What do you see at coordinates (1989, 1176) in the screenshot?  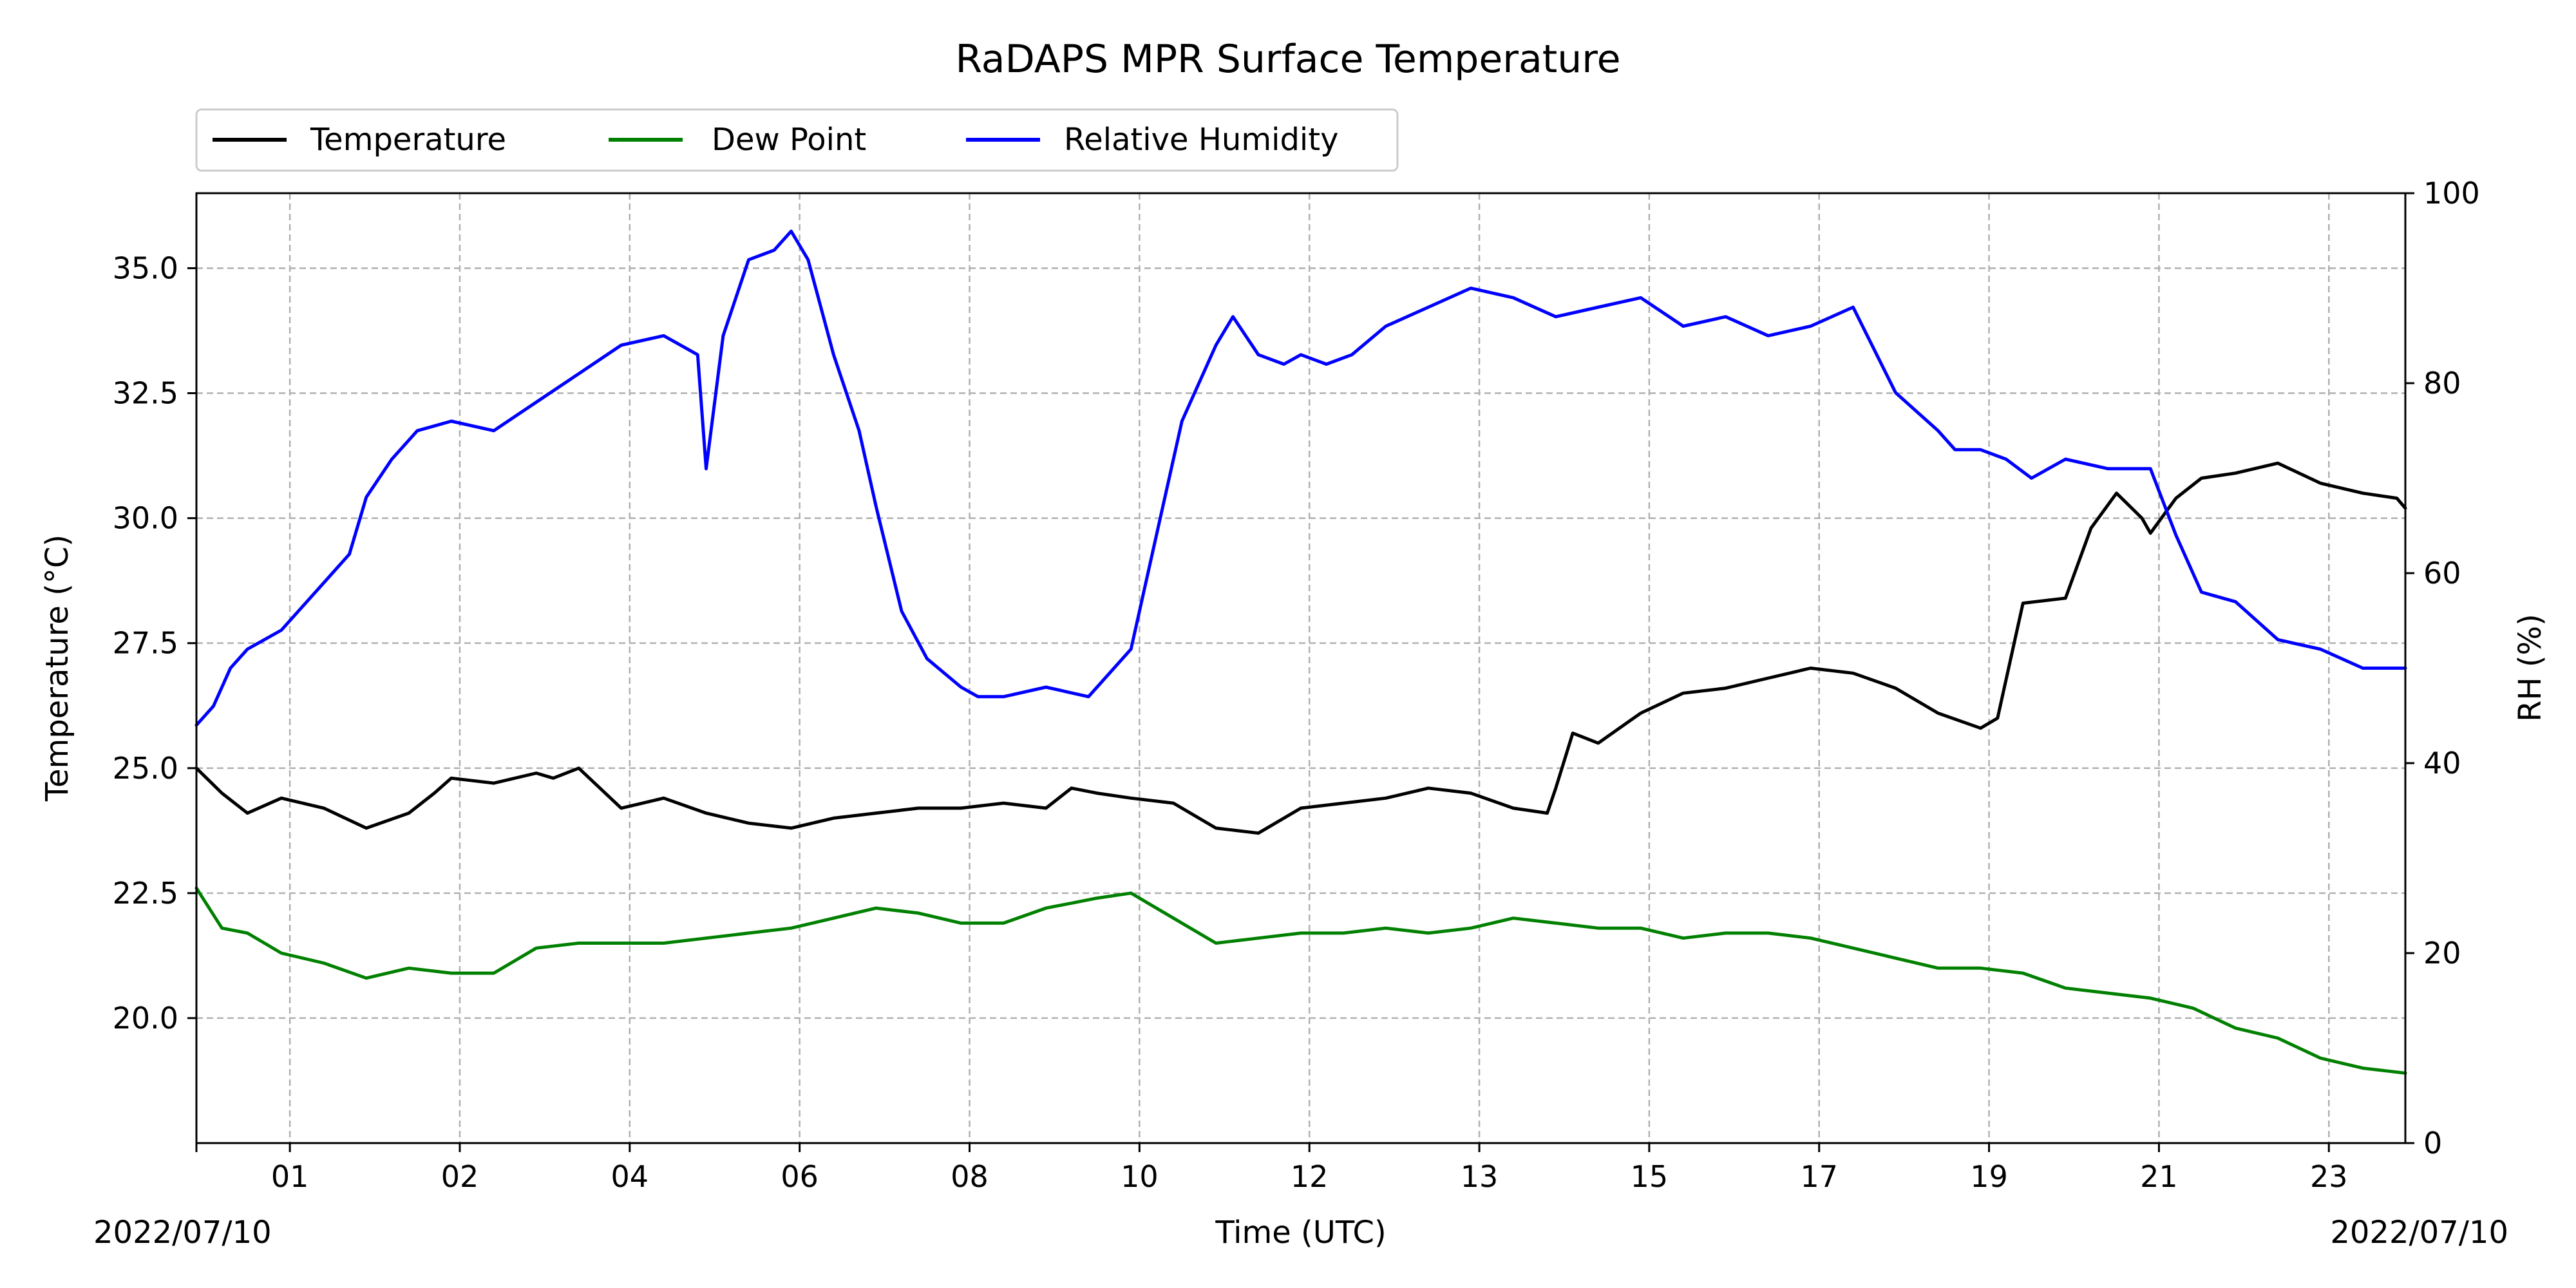 I see `x-tick-label: 19` at bounding box center [1989, 1176].